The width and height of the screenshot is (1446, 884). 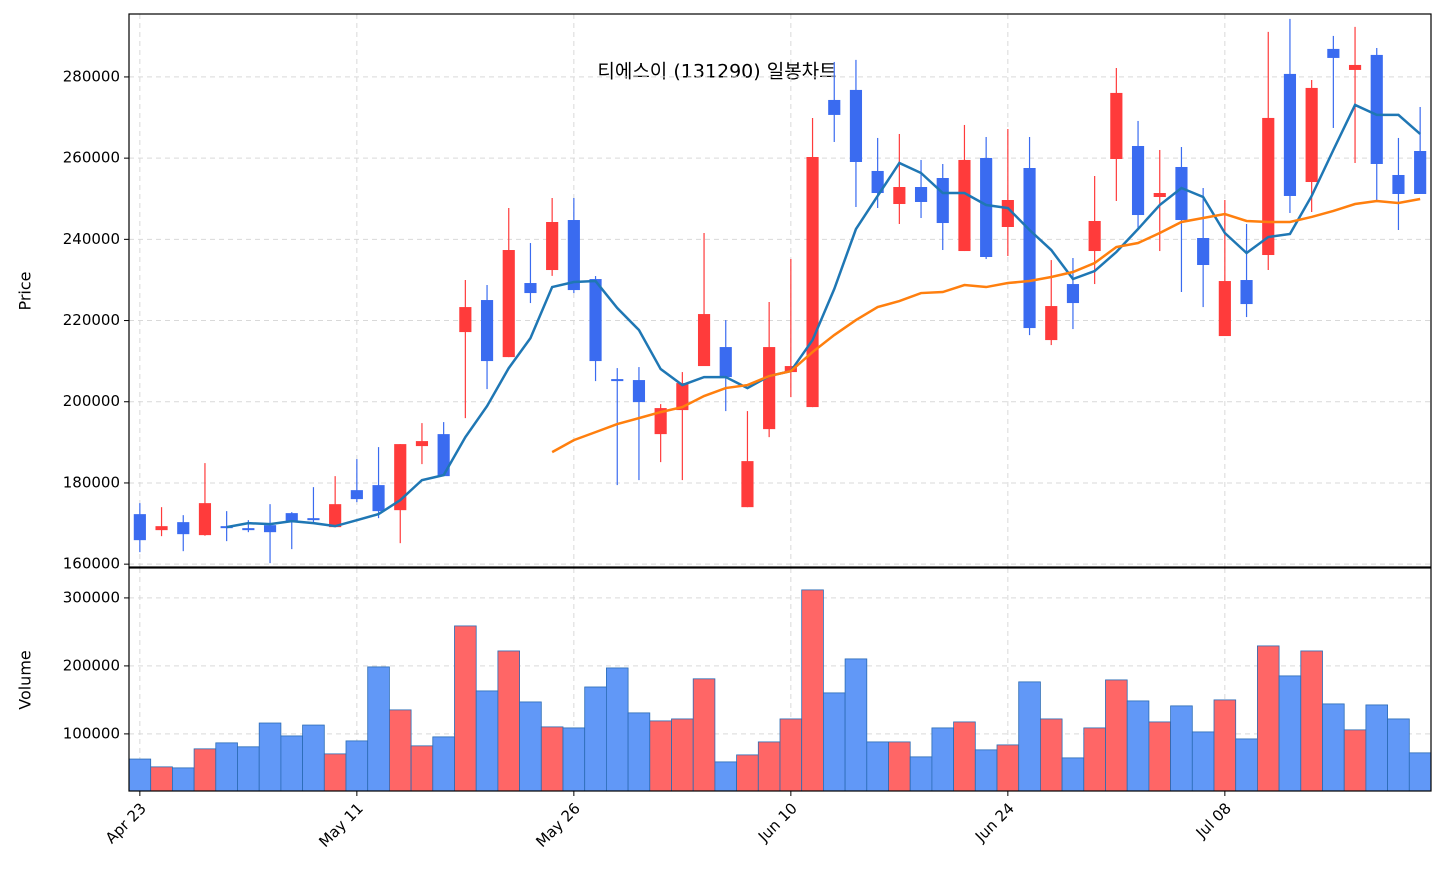 What do you see at coordinates (91, 733) in the screenshot?
I see `y-tick-label: 100000` at bounding box center [91, 733].